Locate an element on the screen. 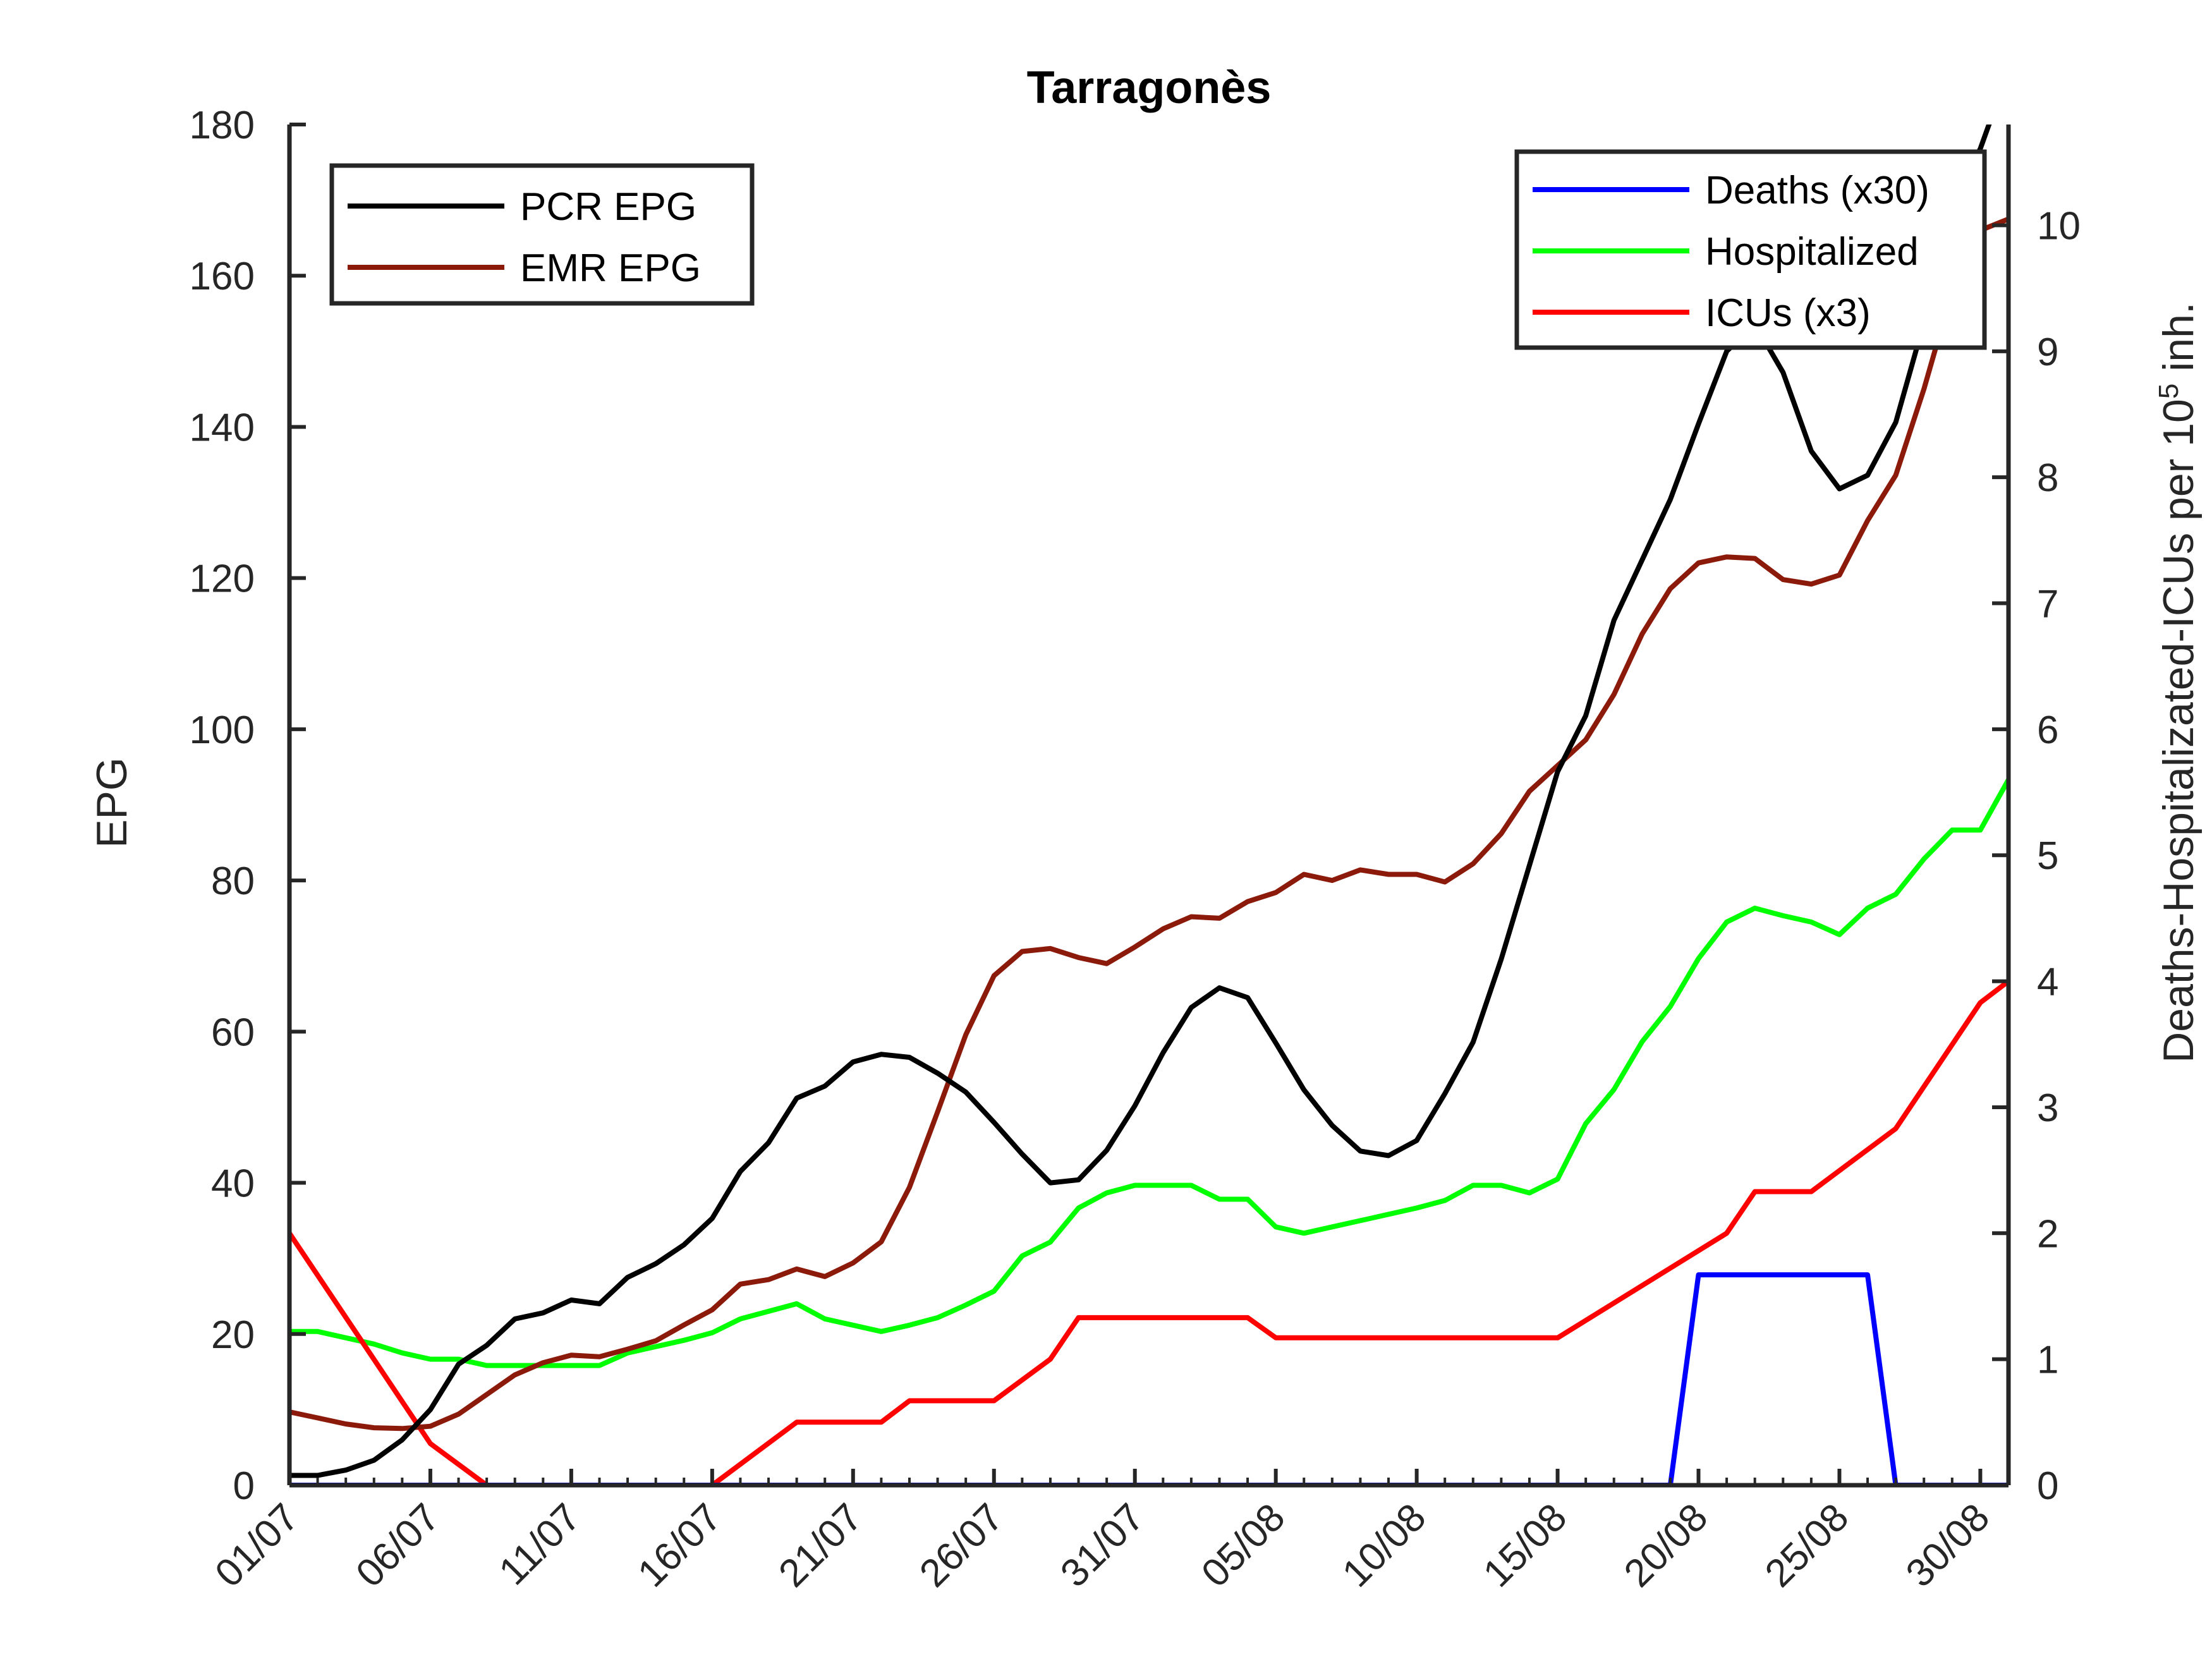 Image resolution: width=2212 pixels, height=1659 pixels. legend-label-hospitalized: Hospitalized is located at coordinates (1812, 252).